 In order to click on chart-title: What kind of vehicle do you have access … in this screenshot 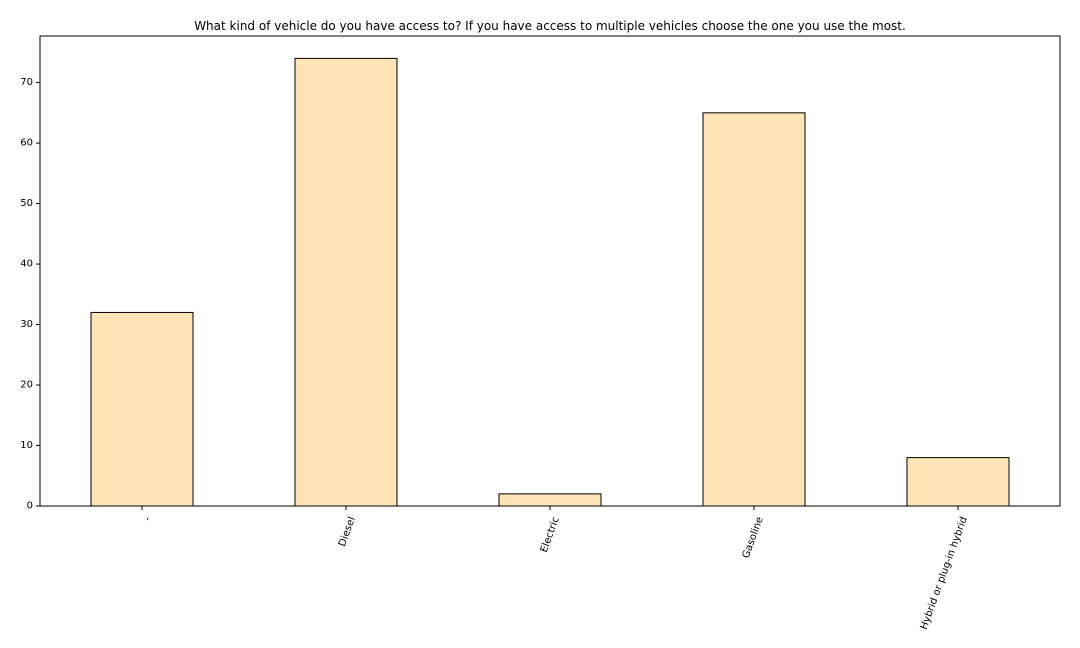, I will do `click(550, 26)`.